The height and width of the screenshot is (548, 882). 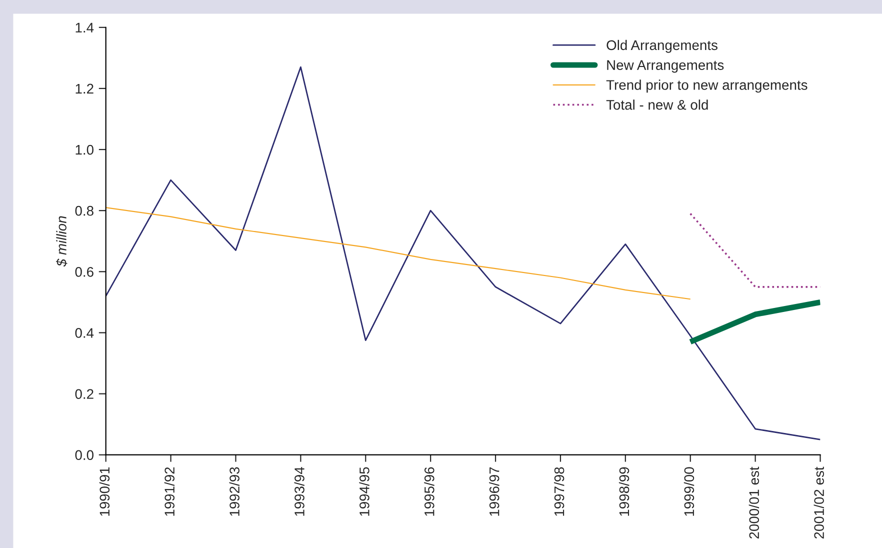 I want to click on x-tick-label: 1994/95, so click(x=364, y=491).